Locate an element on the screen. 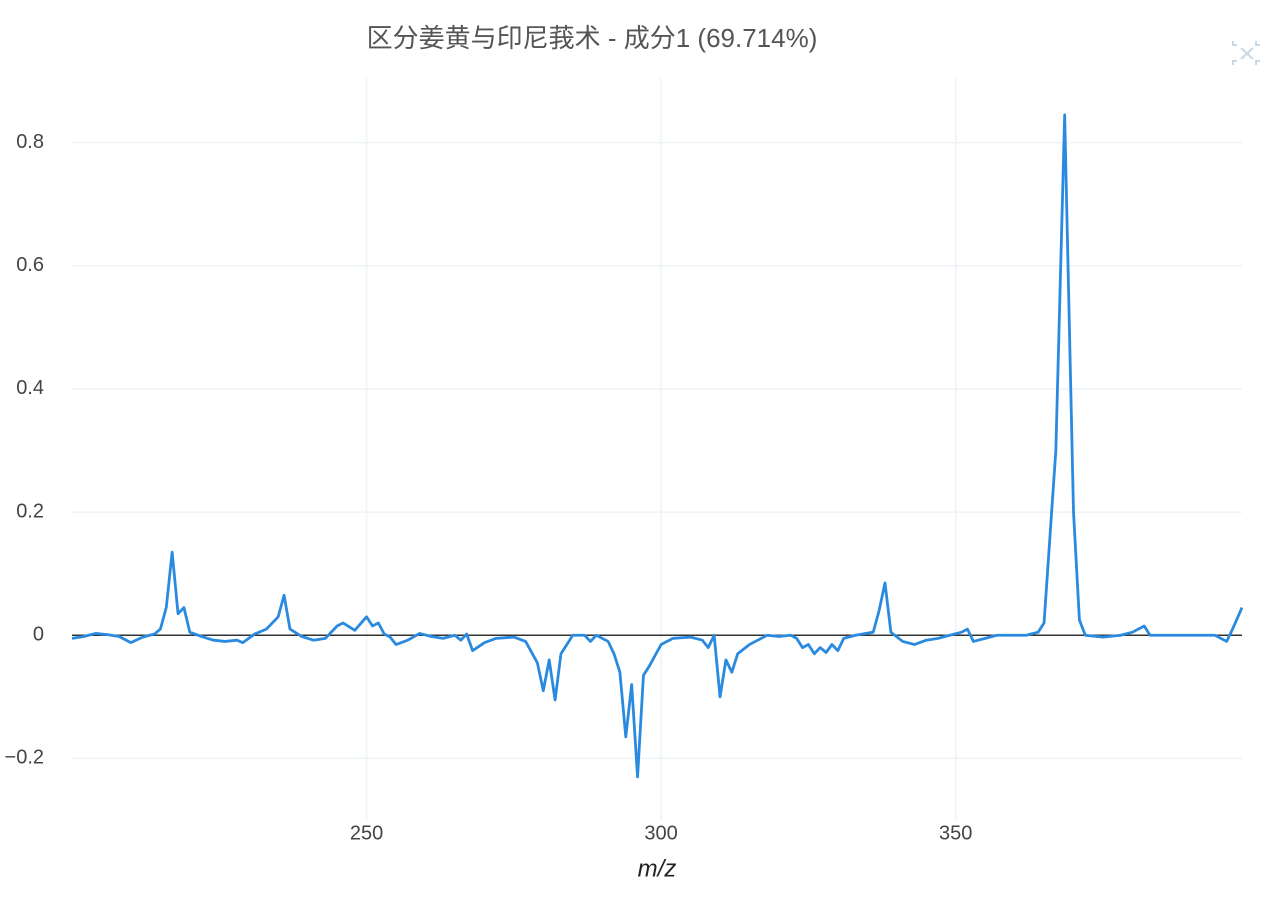 The image size is (1280, 905). y-tick-label: −0.2 is located at coordinates (24, 758).